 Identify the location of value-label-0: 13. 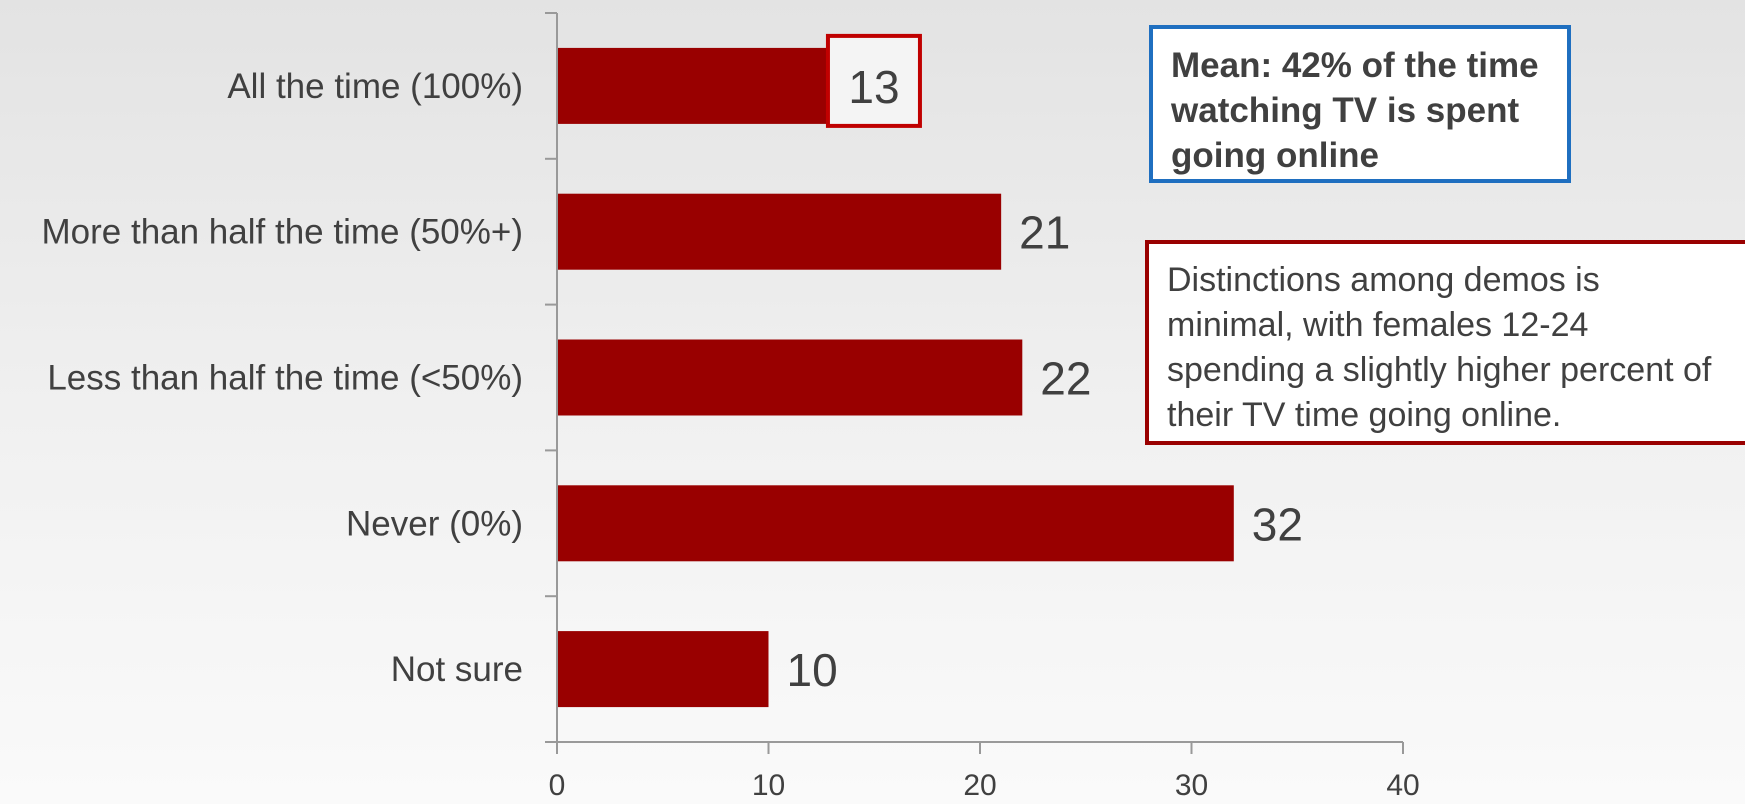
(873, 87).